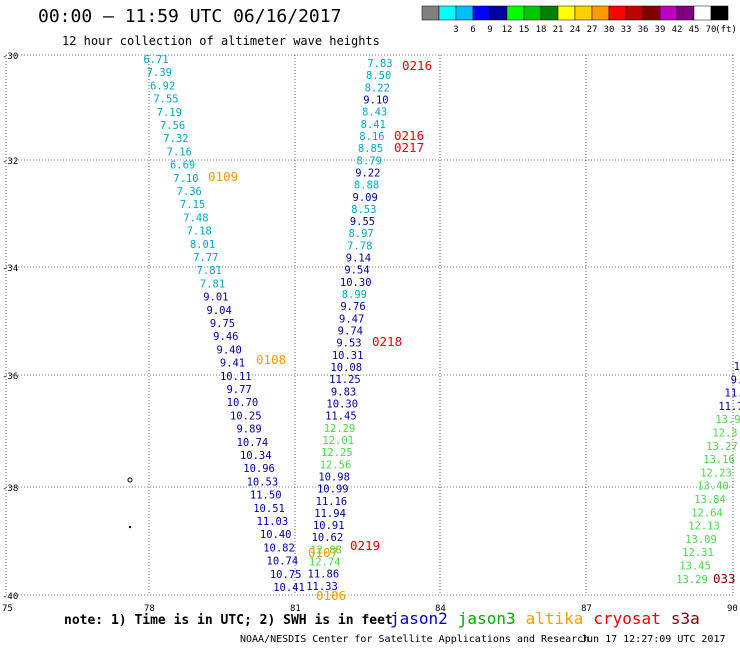  What do you see at coordinates (360, 234) in the screenshot?
I see `wave-height-value: 8.97` at bounding box center [360, 234].